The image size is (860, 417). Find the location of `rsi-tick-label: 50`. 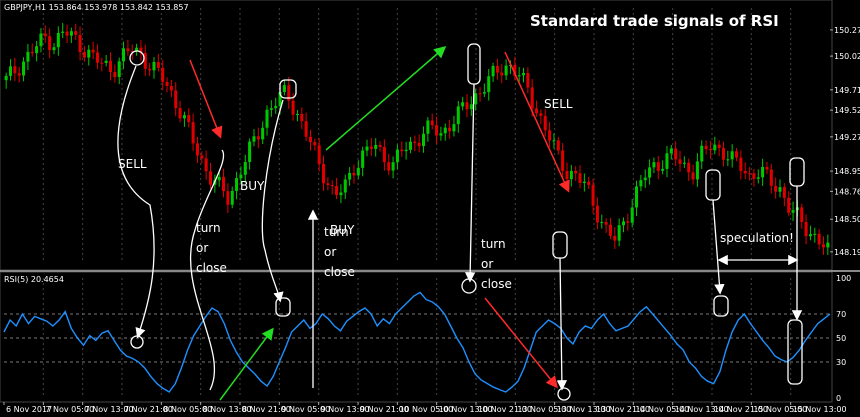

rsi-tick-label: 50 is located at coordinates (841, 338).